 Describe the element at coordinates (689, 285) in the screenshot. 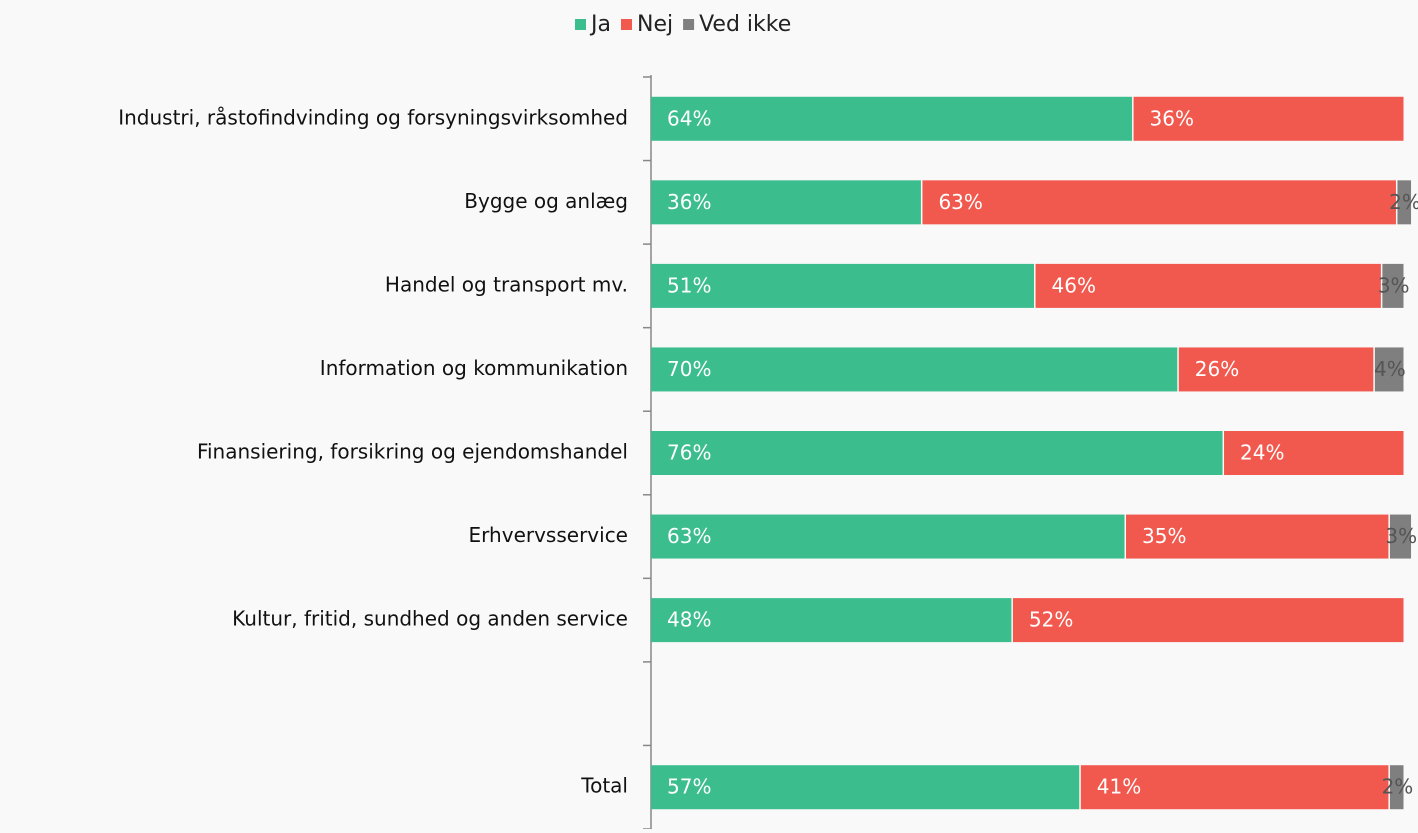

I see `data-label: 51%` at that location.